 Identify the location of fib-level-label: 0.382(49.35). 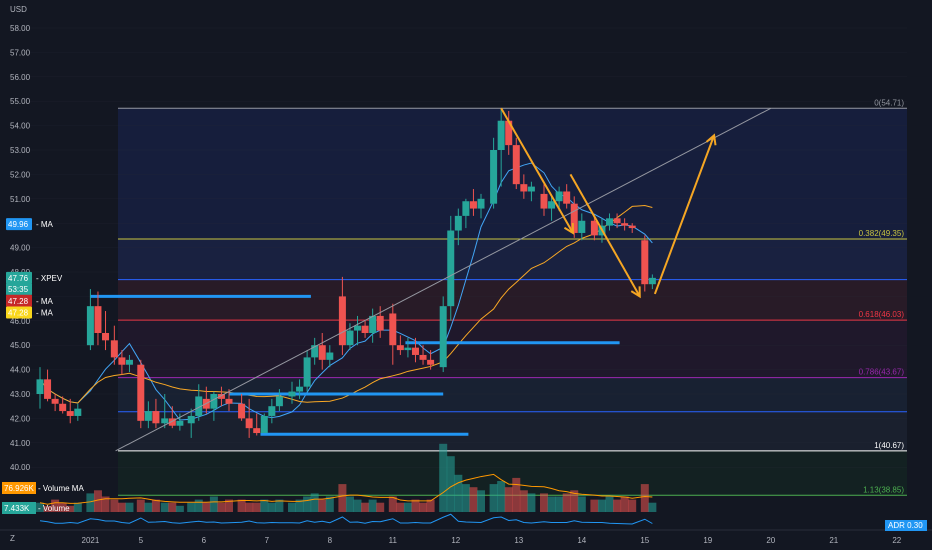
(882, 233).